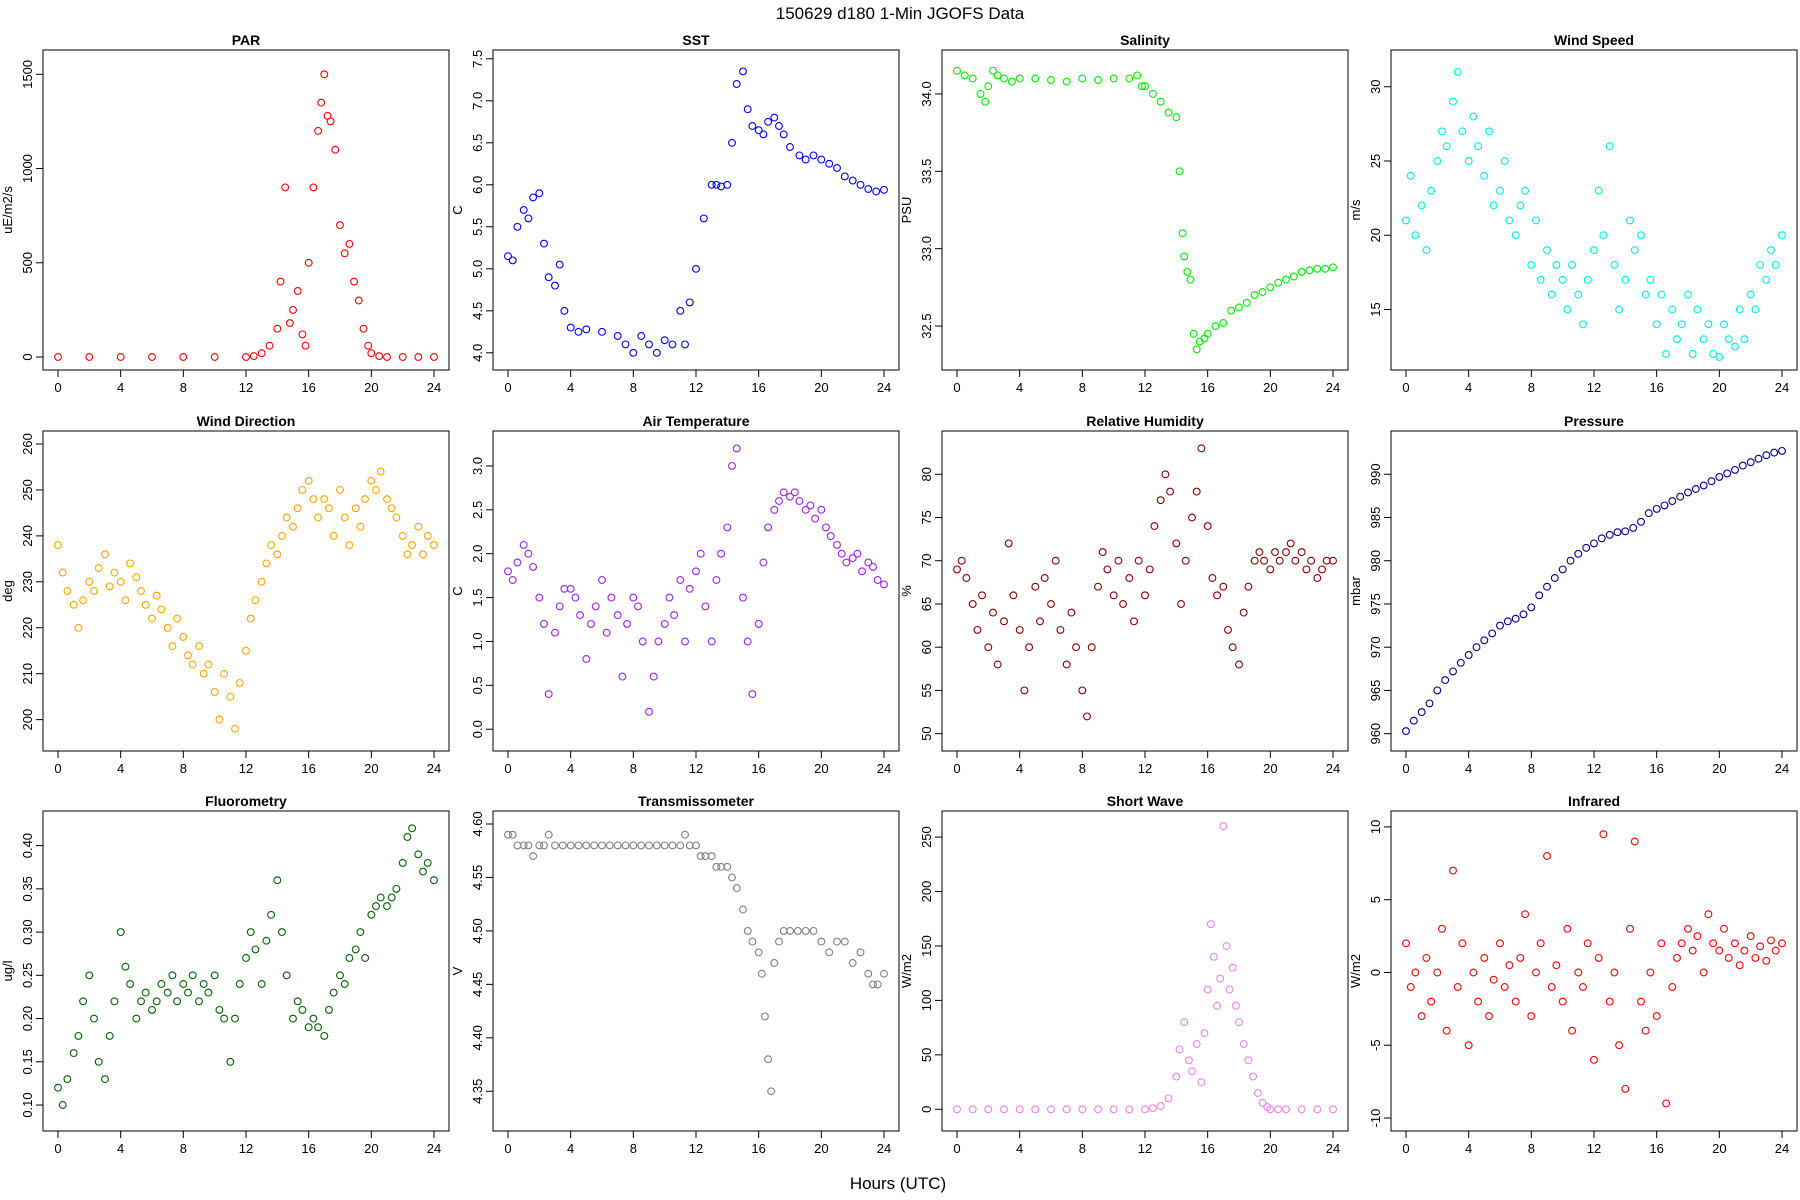 The image size is (1800, 1200). What do you see at coordinates (120, 768) in the screenshot?
I see `x-tick-label: 4` at bounding box center [120, 768].